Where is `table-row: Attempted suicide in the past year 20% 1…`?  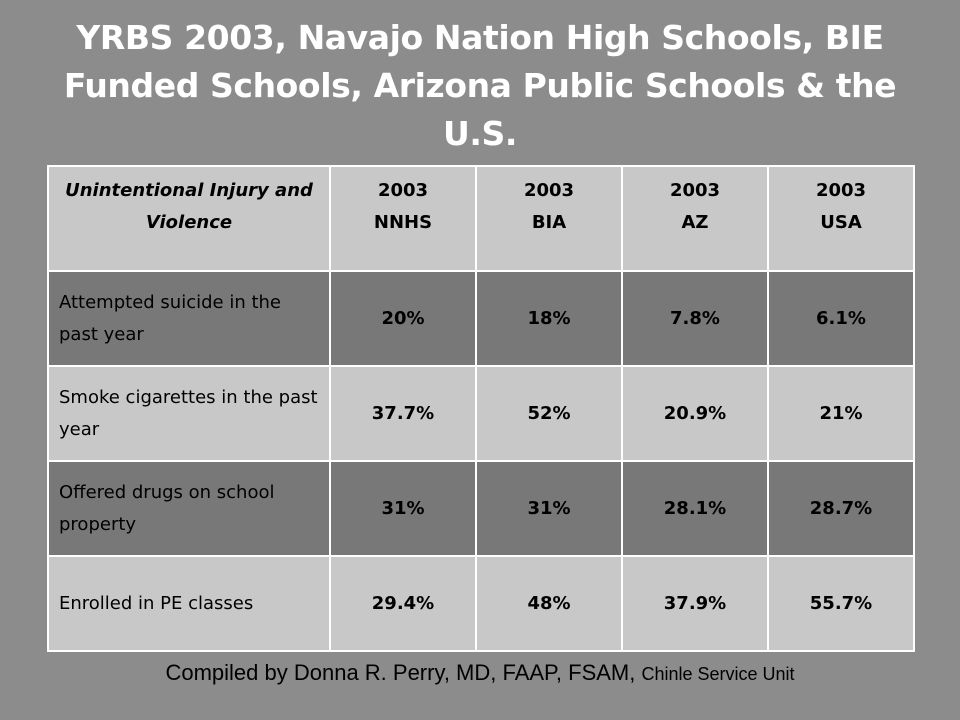 table-row: Attempted suicide in the past year 20% 1… is located at coordinates (481, 318).